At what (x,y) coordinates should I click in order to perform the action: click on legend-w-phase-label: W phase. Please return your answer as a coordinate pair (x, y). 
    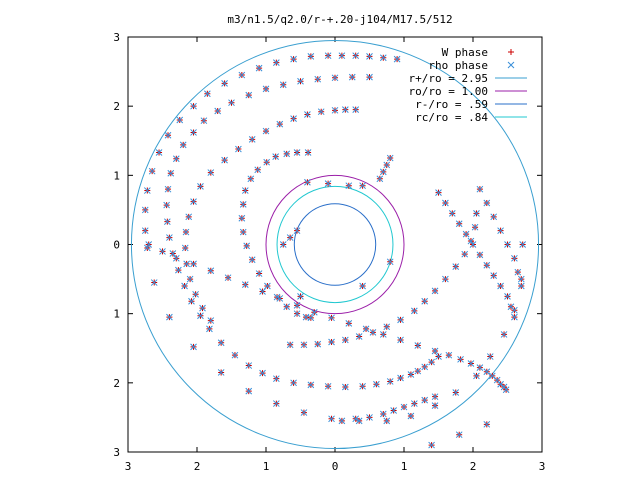
    Looking at the image, I should click on (465, 52).